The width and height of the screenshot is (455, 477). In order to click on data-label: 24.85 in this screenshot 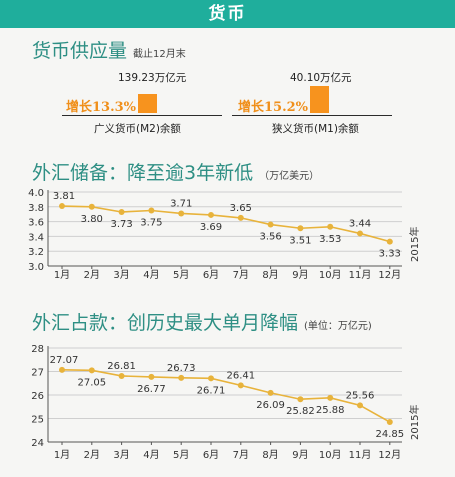, I will do `click(389, 434)`.